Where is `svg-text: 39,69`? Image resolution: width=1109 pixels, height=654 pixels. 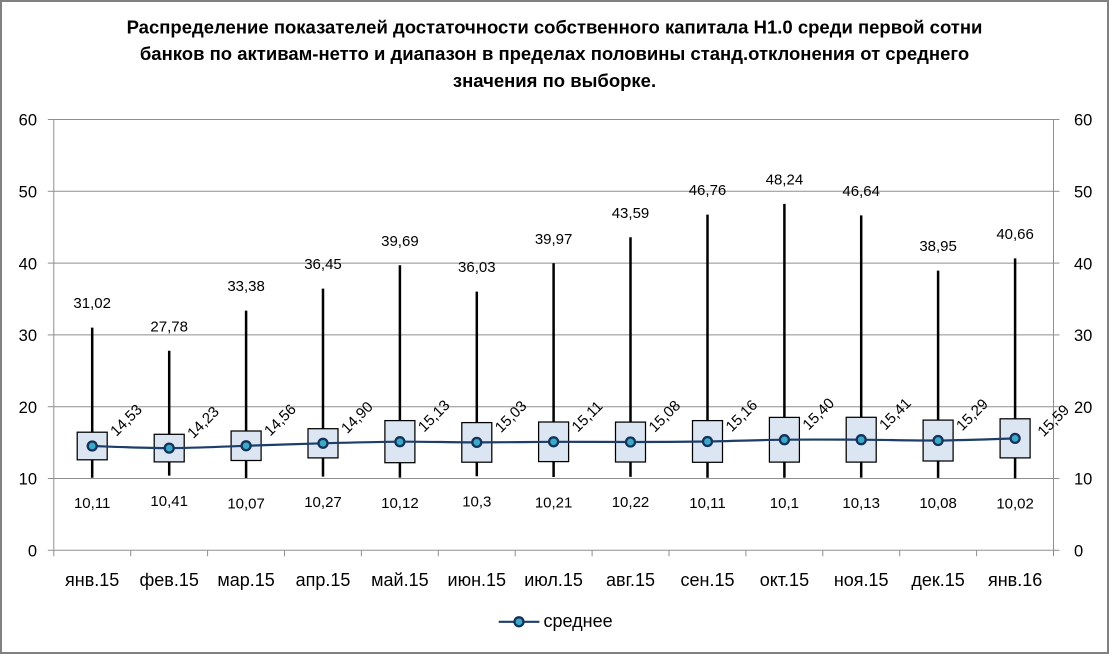
svg-text: 39,69 is located at coordinates (400, 241).